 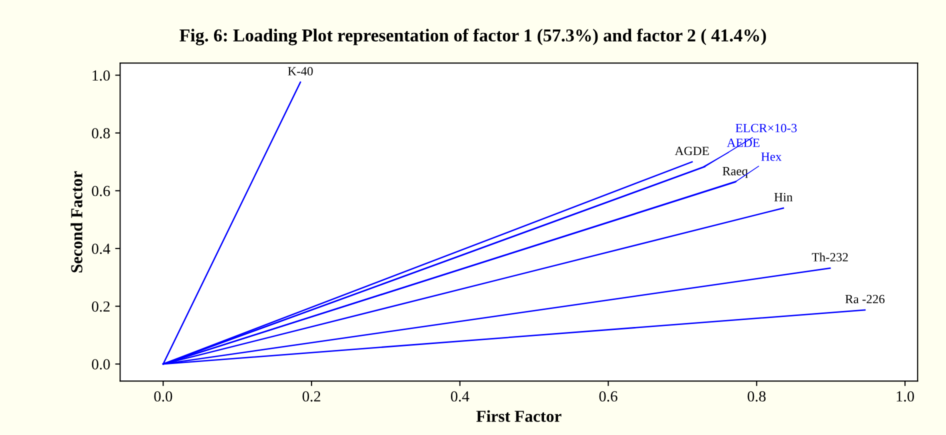 What do you see at coordinates (311, 396) in the screenshot?
I see `x-tick-label: 0.2` at bounding box center [311, 396].